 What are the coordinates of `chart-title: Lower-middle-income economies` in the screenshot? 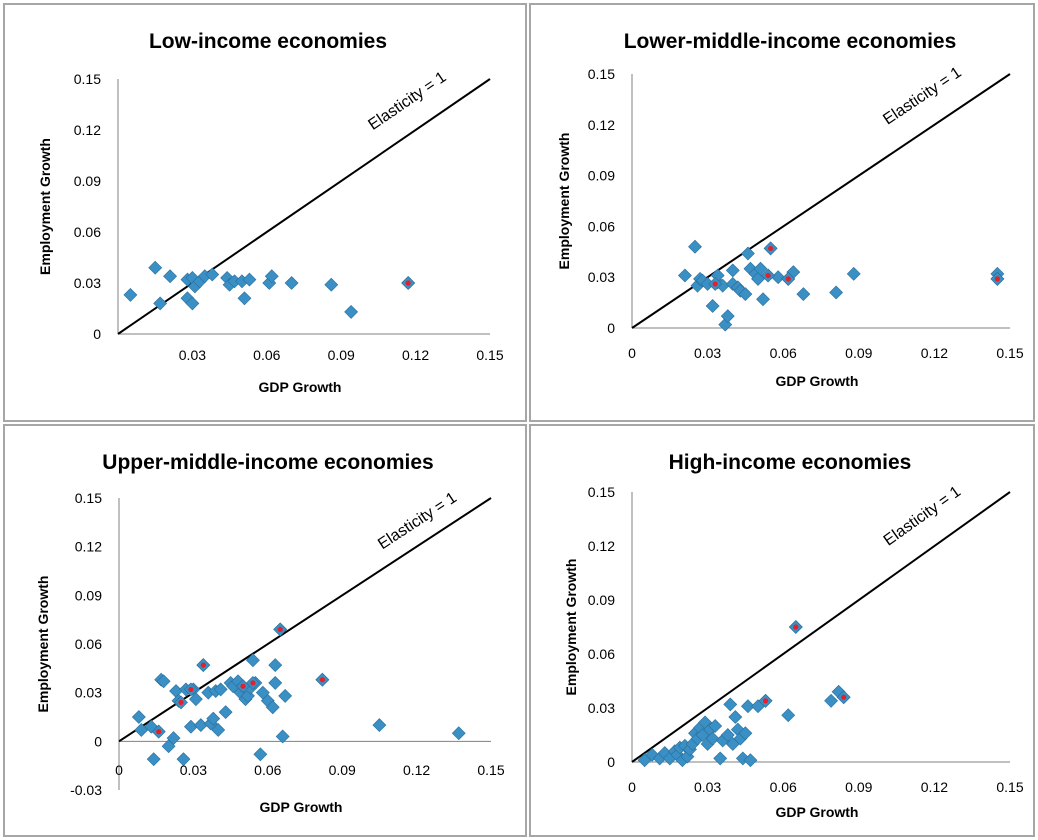 It's located at (790, 41).